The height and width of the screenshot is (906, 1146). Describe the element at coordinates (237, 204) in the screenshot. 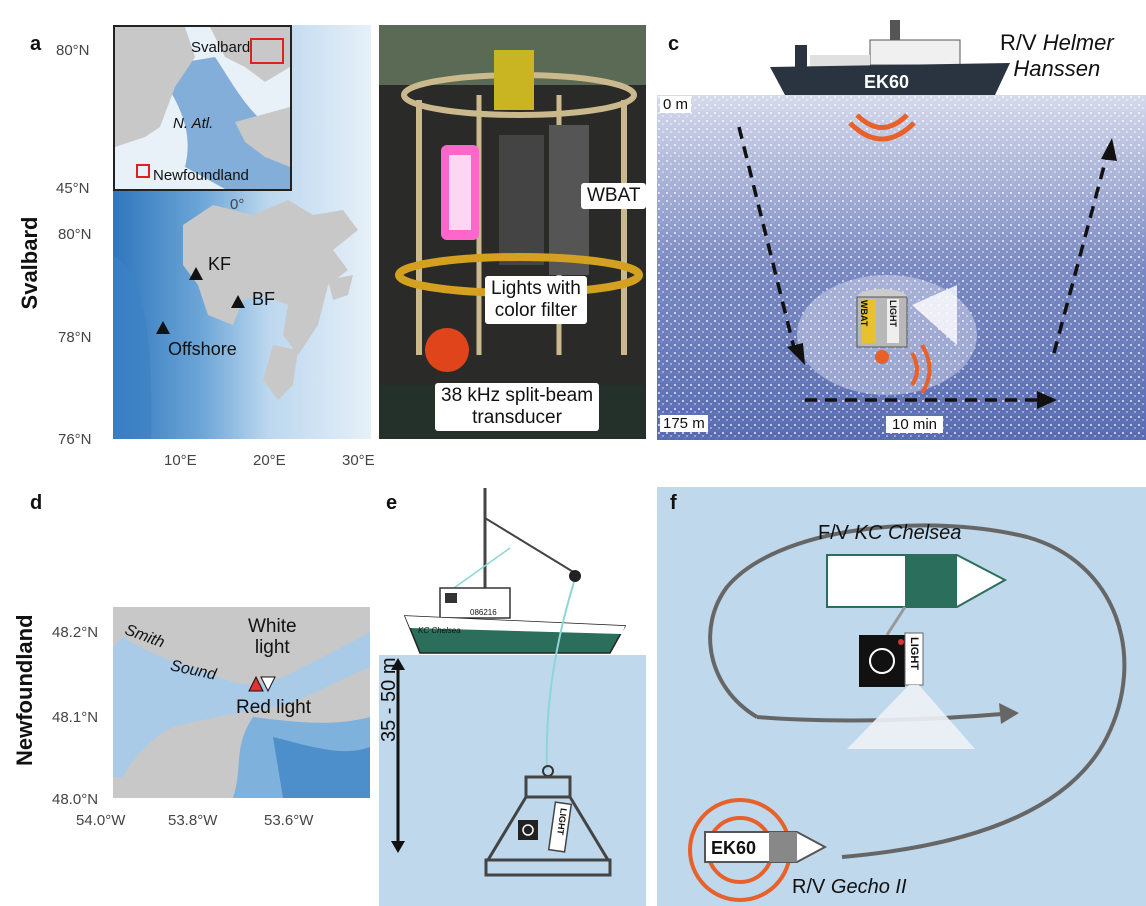

I see `inset-lon-0: 0°` at that location.